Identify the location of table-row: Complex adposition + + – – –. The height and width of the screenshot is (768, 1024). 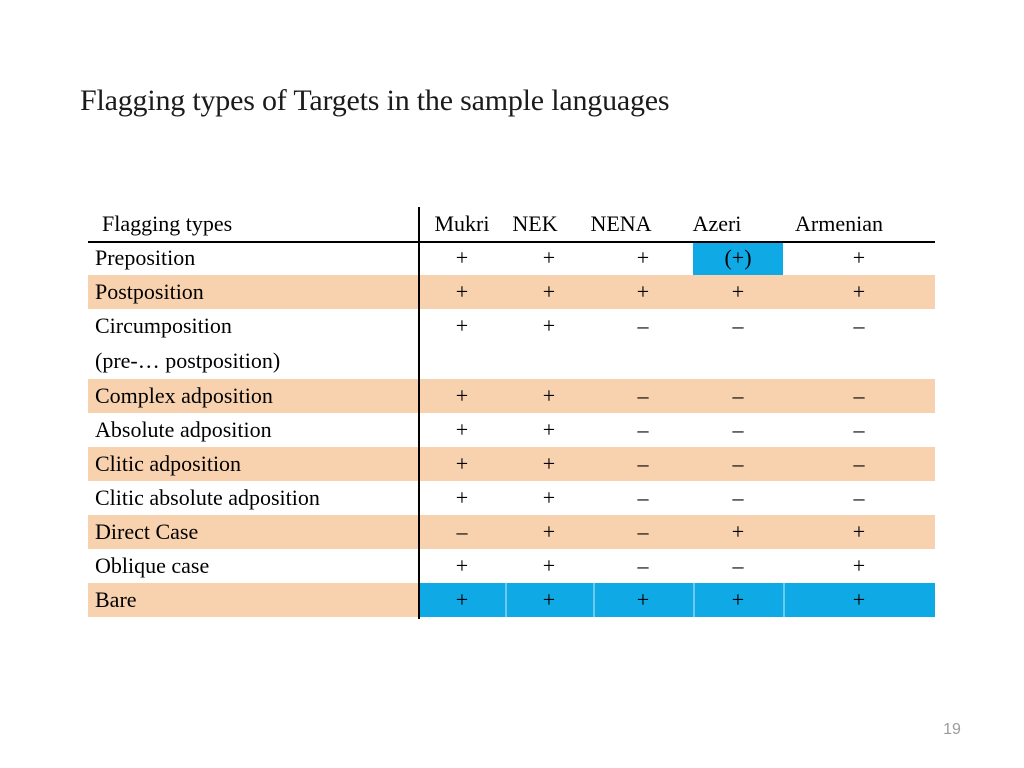
(511, 396).